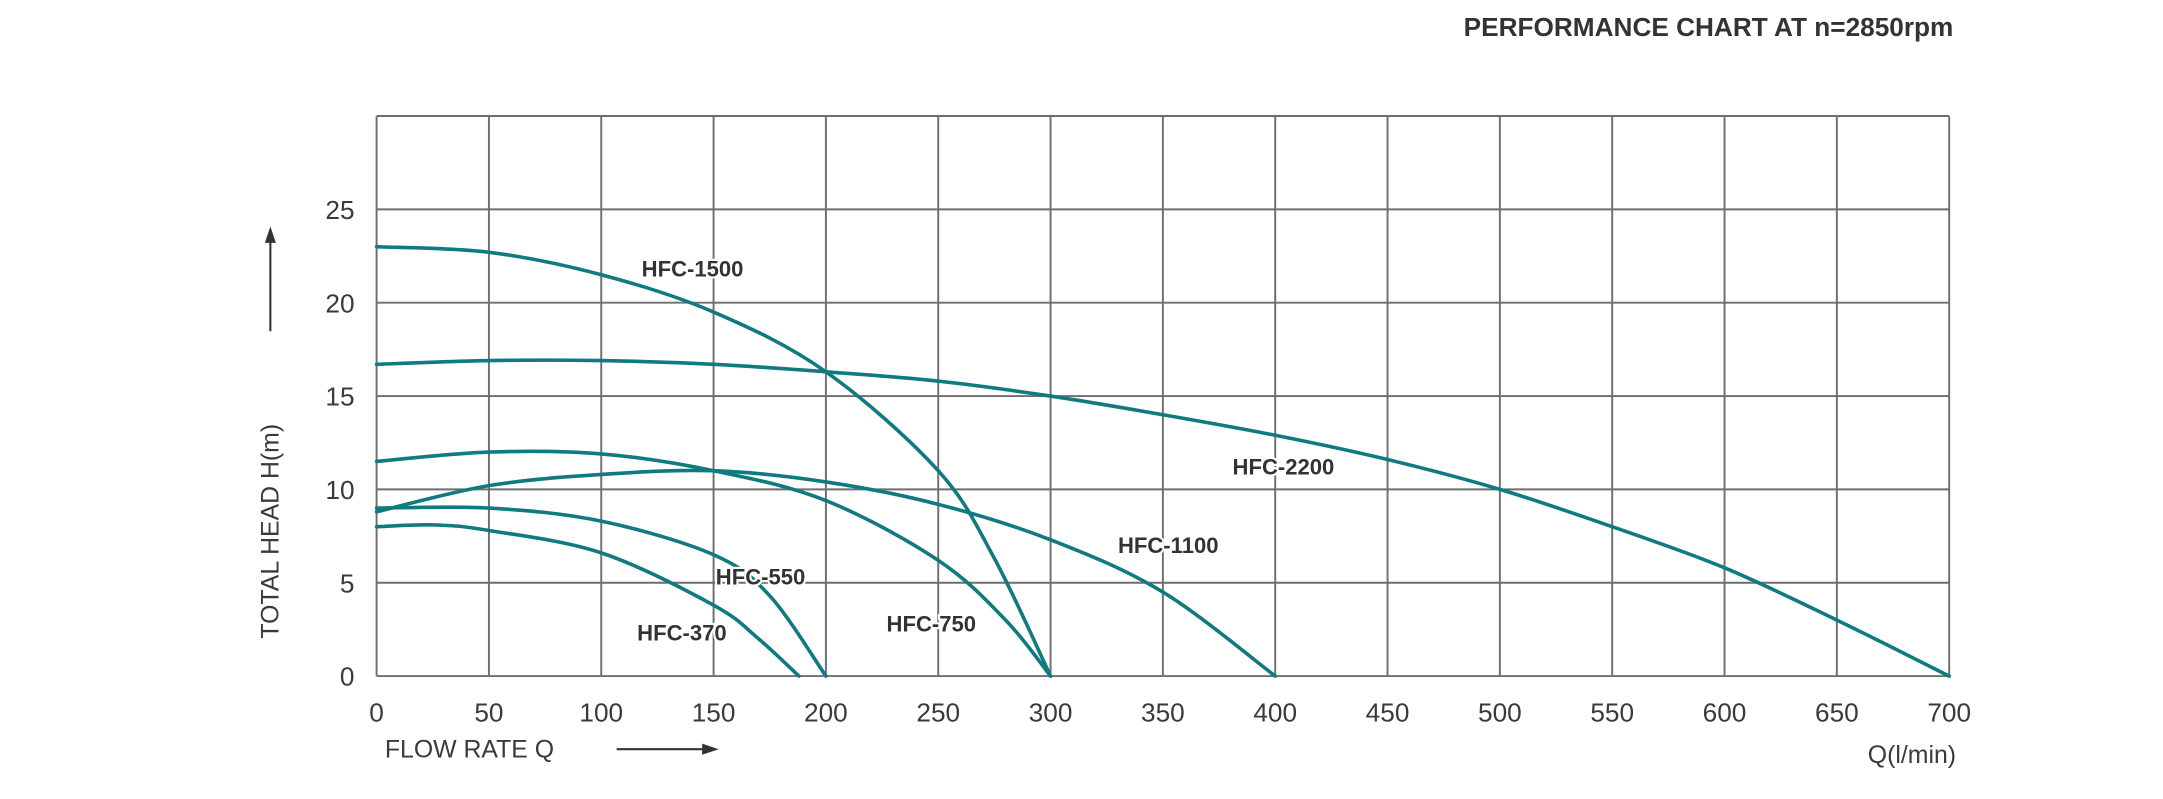  I want to click on x-tick-label: 400, so click(1275, 713).